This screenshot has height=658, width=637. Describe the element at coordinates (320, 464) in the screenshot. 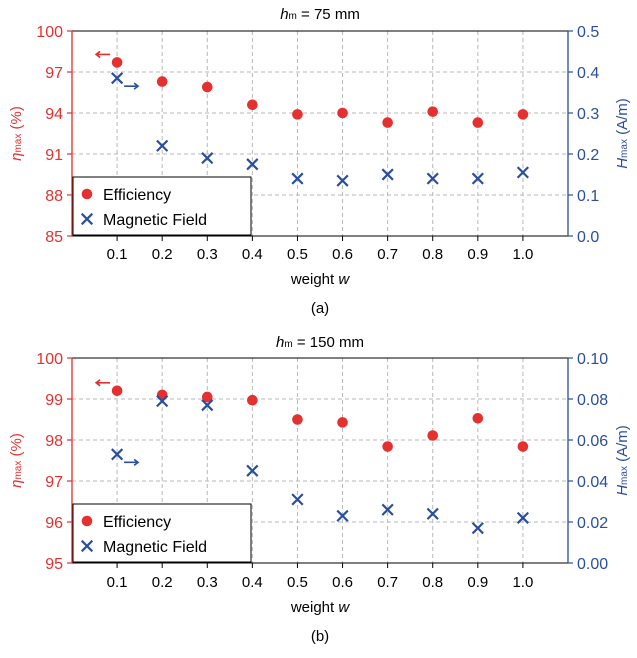

I see `series-magnetic-field` at that location.